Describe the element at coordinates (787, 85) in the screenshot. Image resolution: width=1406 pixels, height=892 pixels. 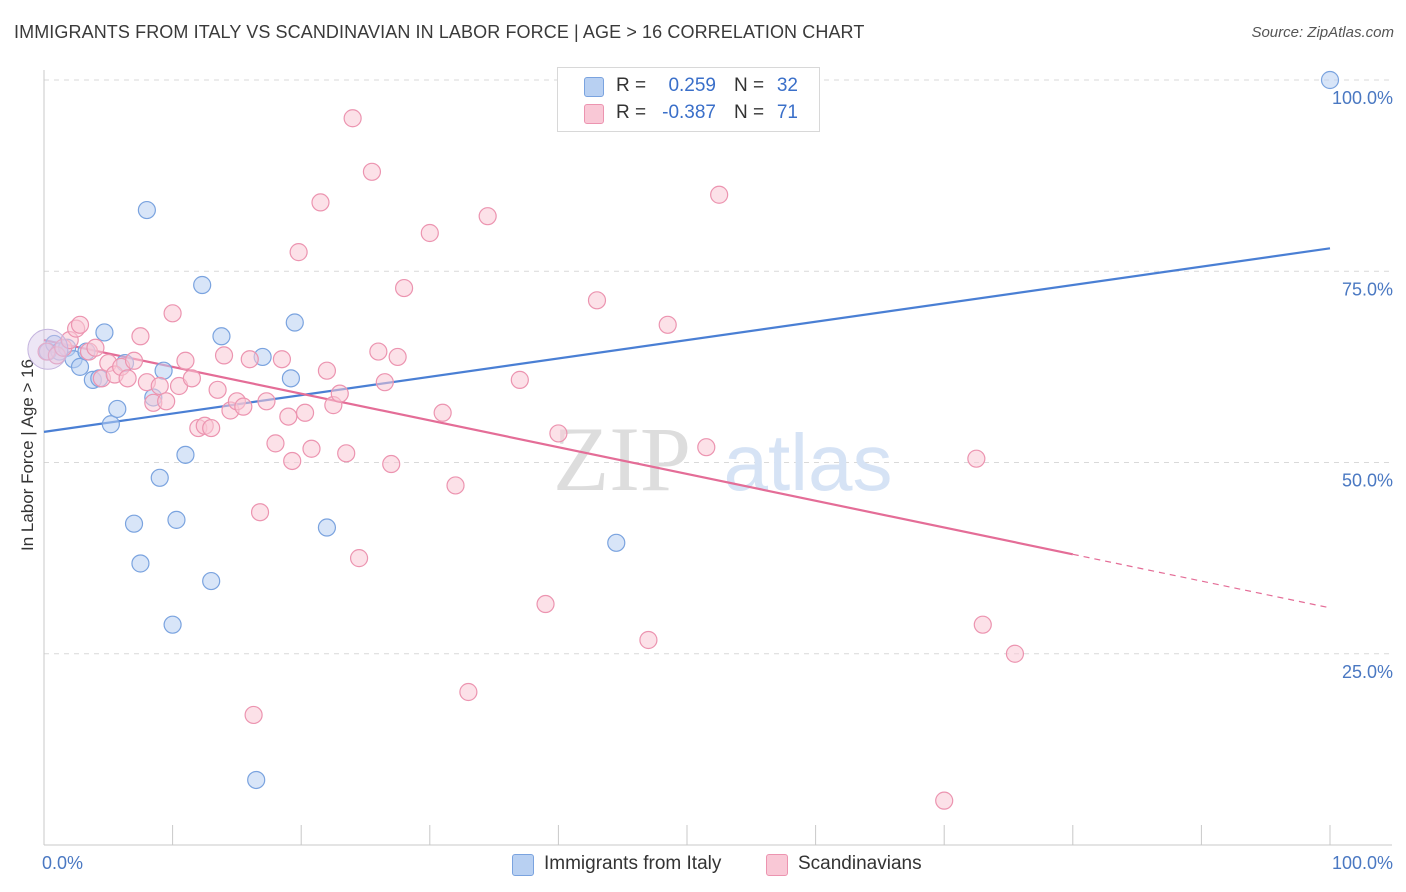
I see `legend-n-value: 32` at that location.